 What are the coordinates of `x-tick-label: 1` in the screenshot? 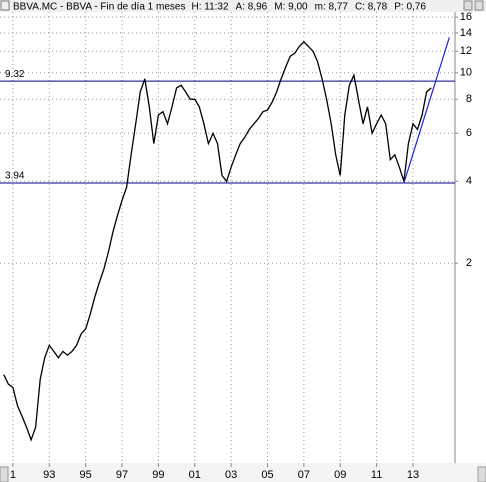 It's located at (13, 475).